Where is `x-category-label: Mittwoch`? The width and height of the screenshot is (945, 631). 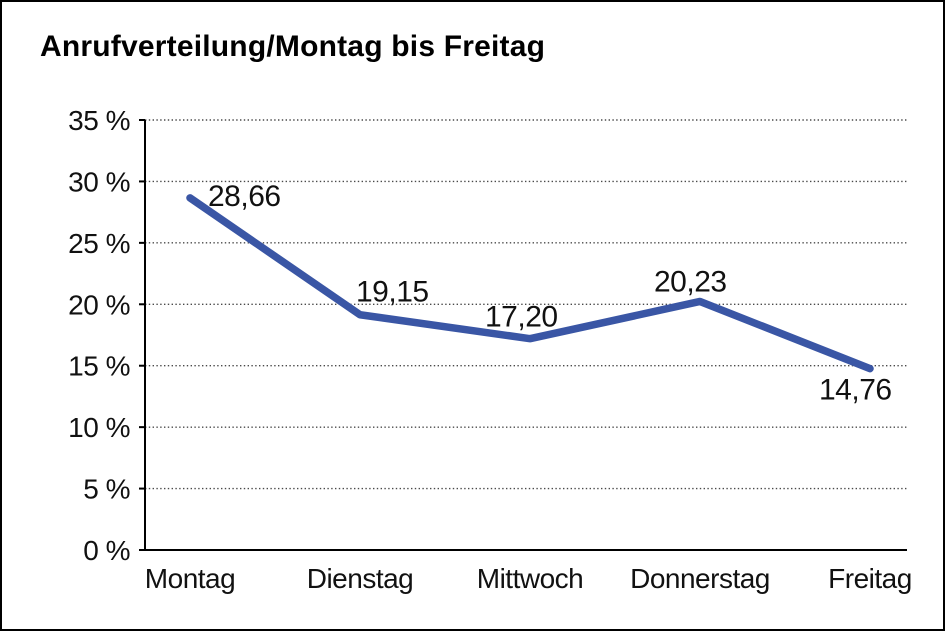
x-category-label: Mittwoch is located at coordinates (530, 578).